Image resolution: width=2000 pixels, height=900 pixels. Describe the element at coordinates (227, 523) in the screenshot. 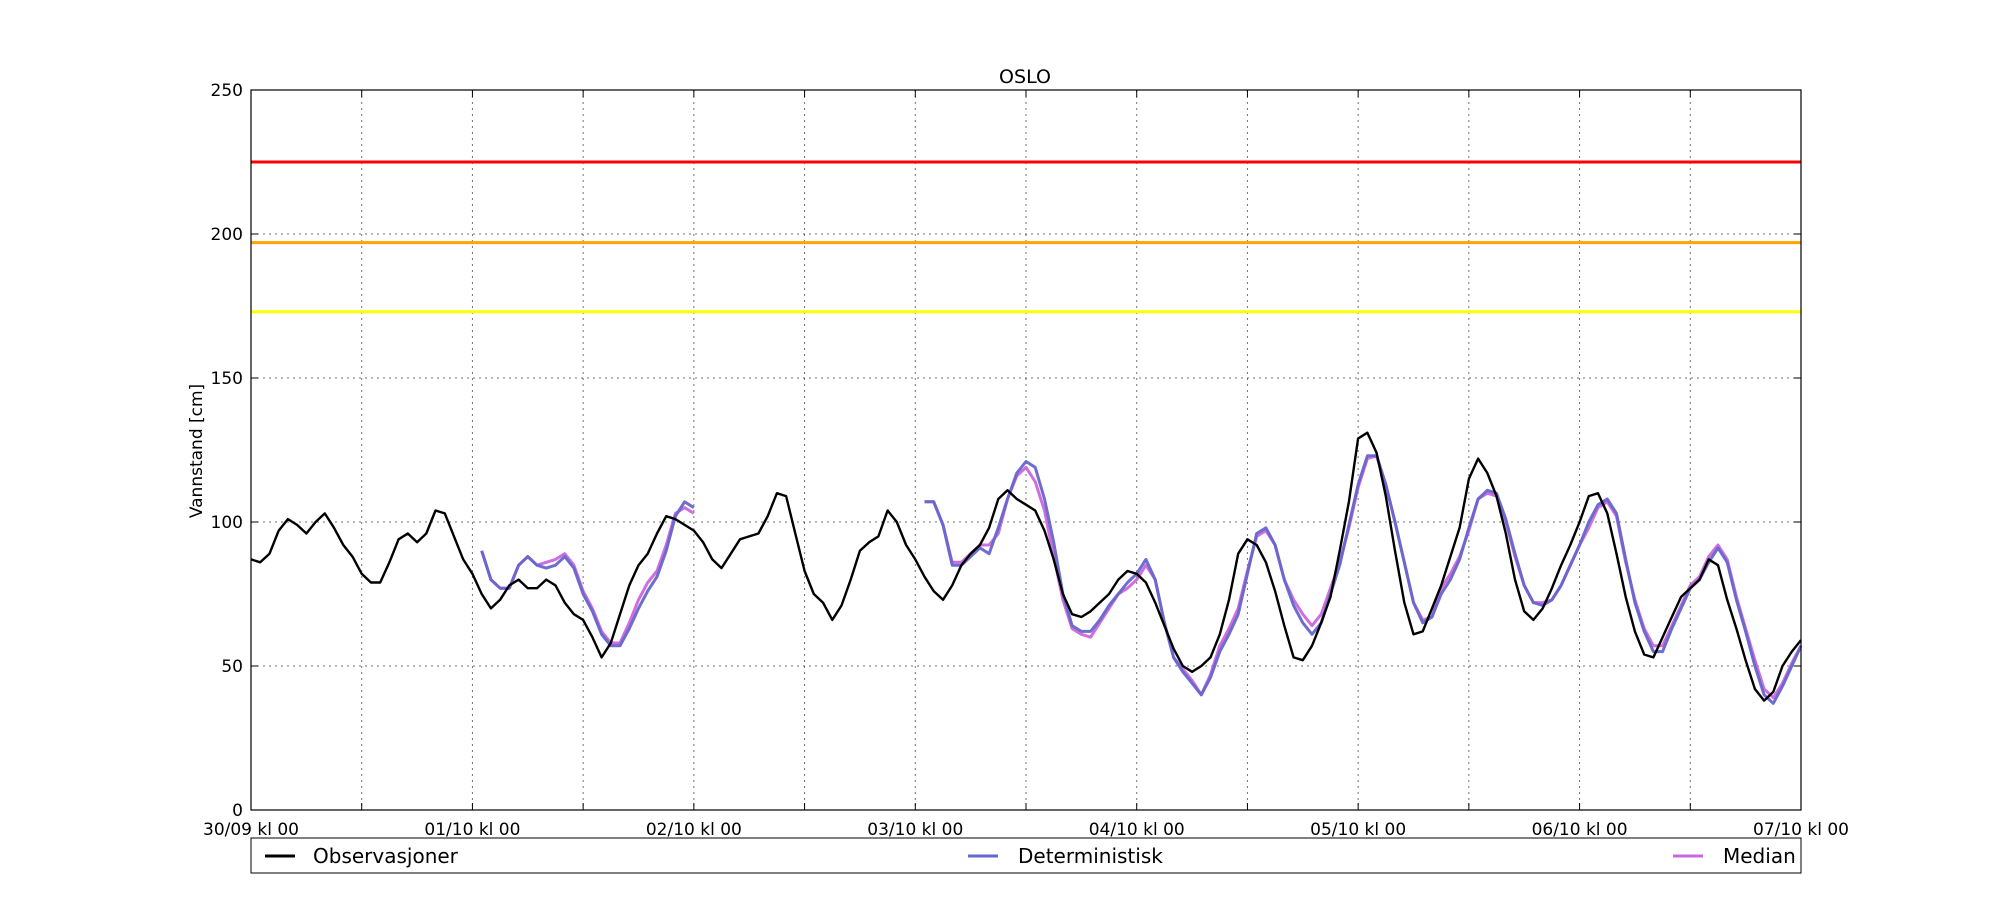

I see `y-tick-label: 100` at that location.